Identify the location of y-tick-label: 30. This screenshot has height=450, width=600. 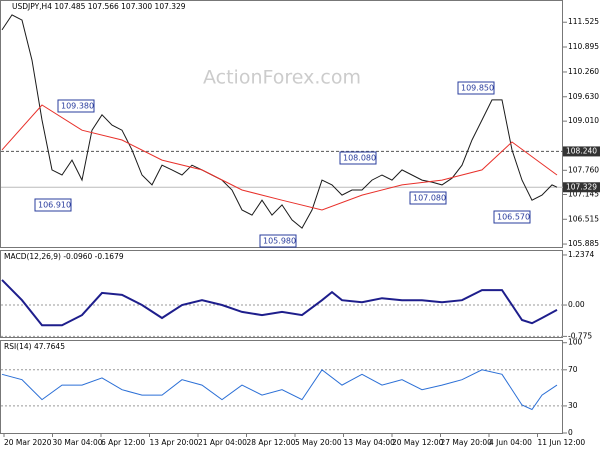
(573, 405).